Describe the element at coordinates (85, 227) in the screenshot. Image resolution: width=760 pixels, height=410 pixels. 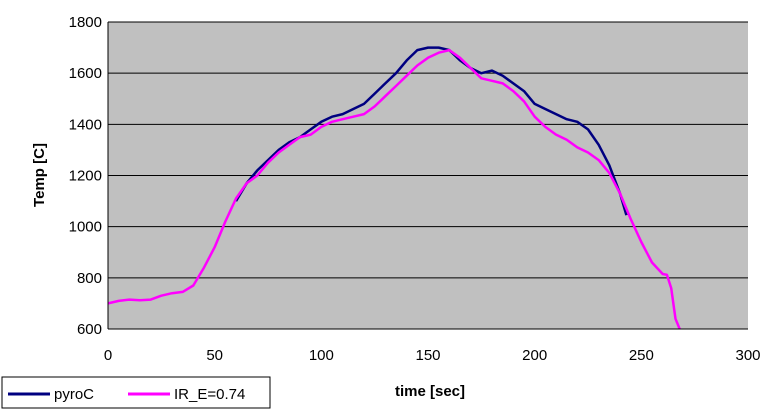
I see `y-tick-label: 1000` at that location.